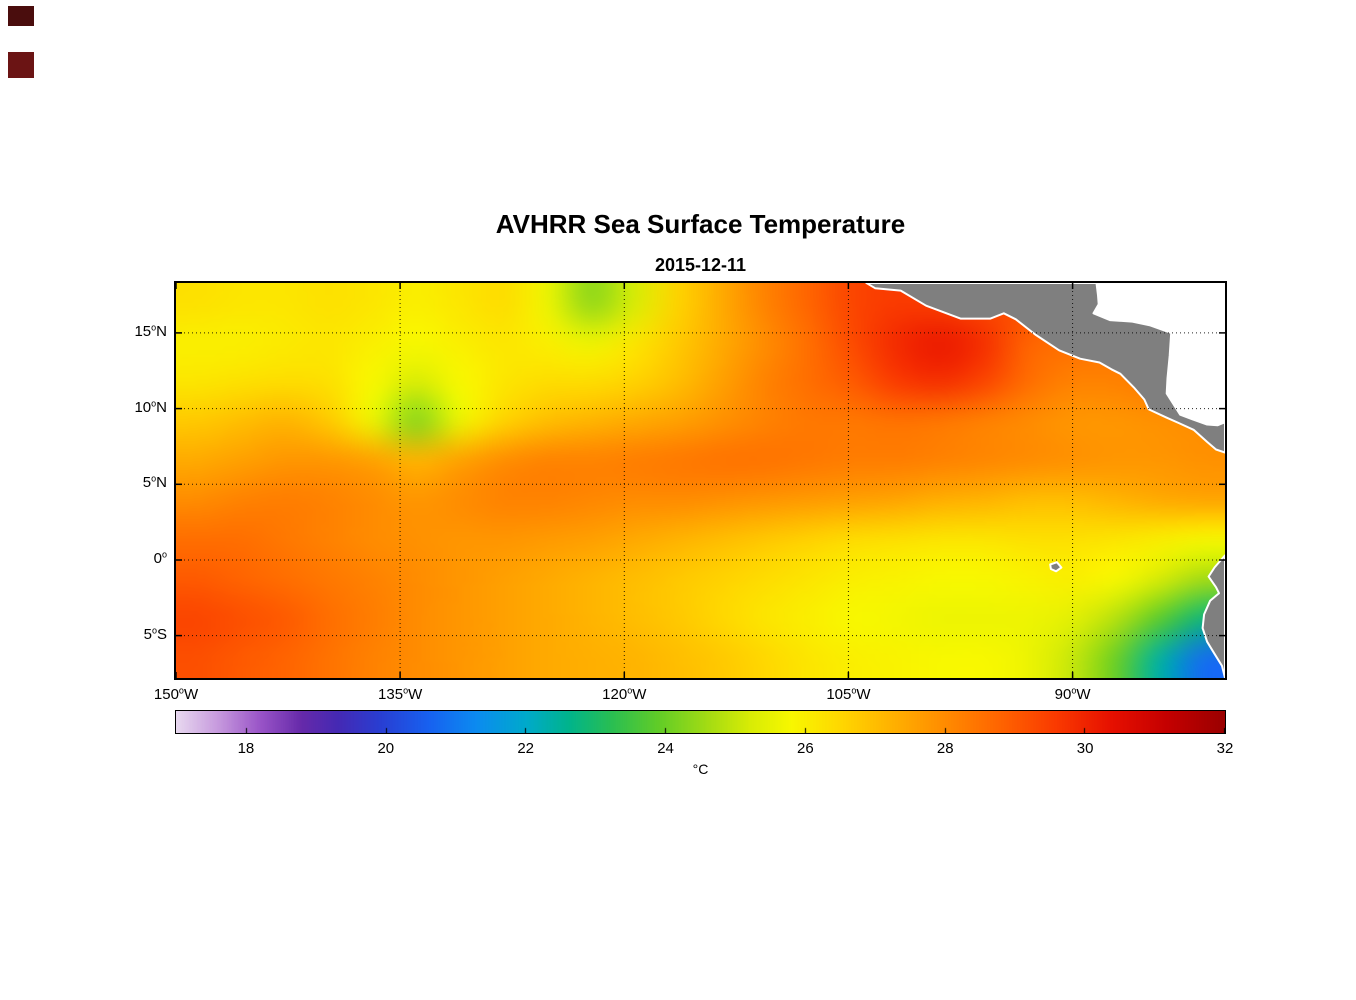 The height and width of the screenshot is (1000, 1356). I want to click on y-tick-label: 15oN, so click(150, 331).